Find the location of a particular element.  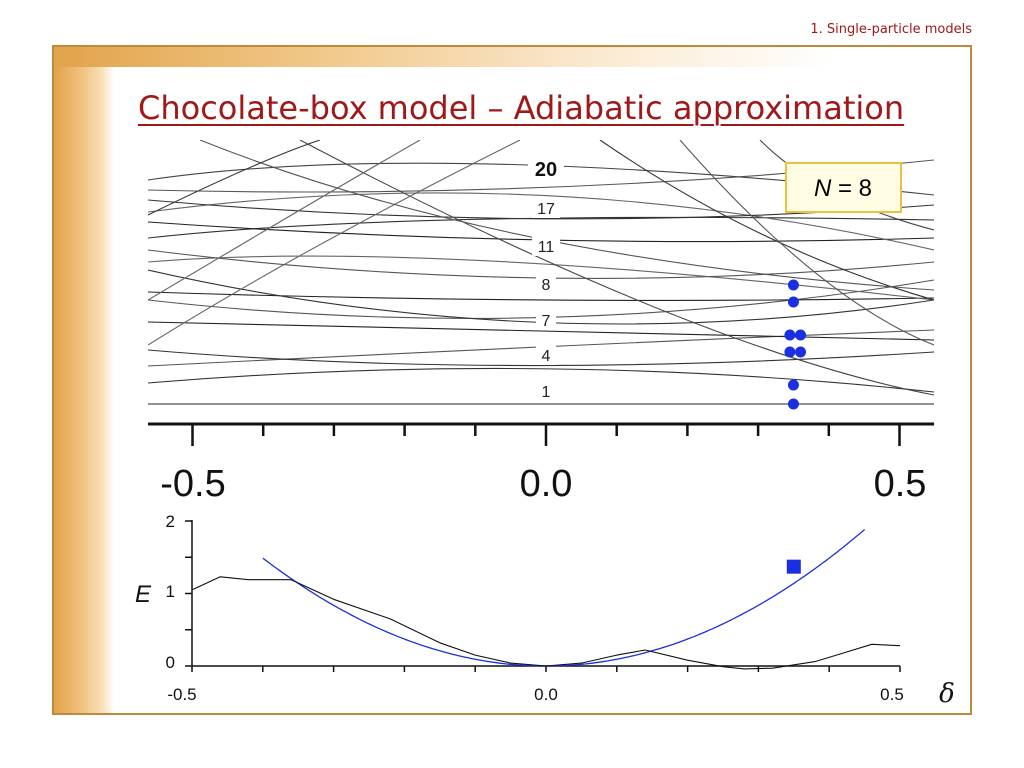

x-tick-label: -0.5 is located at coordinates (181, 694).